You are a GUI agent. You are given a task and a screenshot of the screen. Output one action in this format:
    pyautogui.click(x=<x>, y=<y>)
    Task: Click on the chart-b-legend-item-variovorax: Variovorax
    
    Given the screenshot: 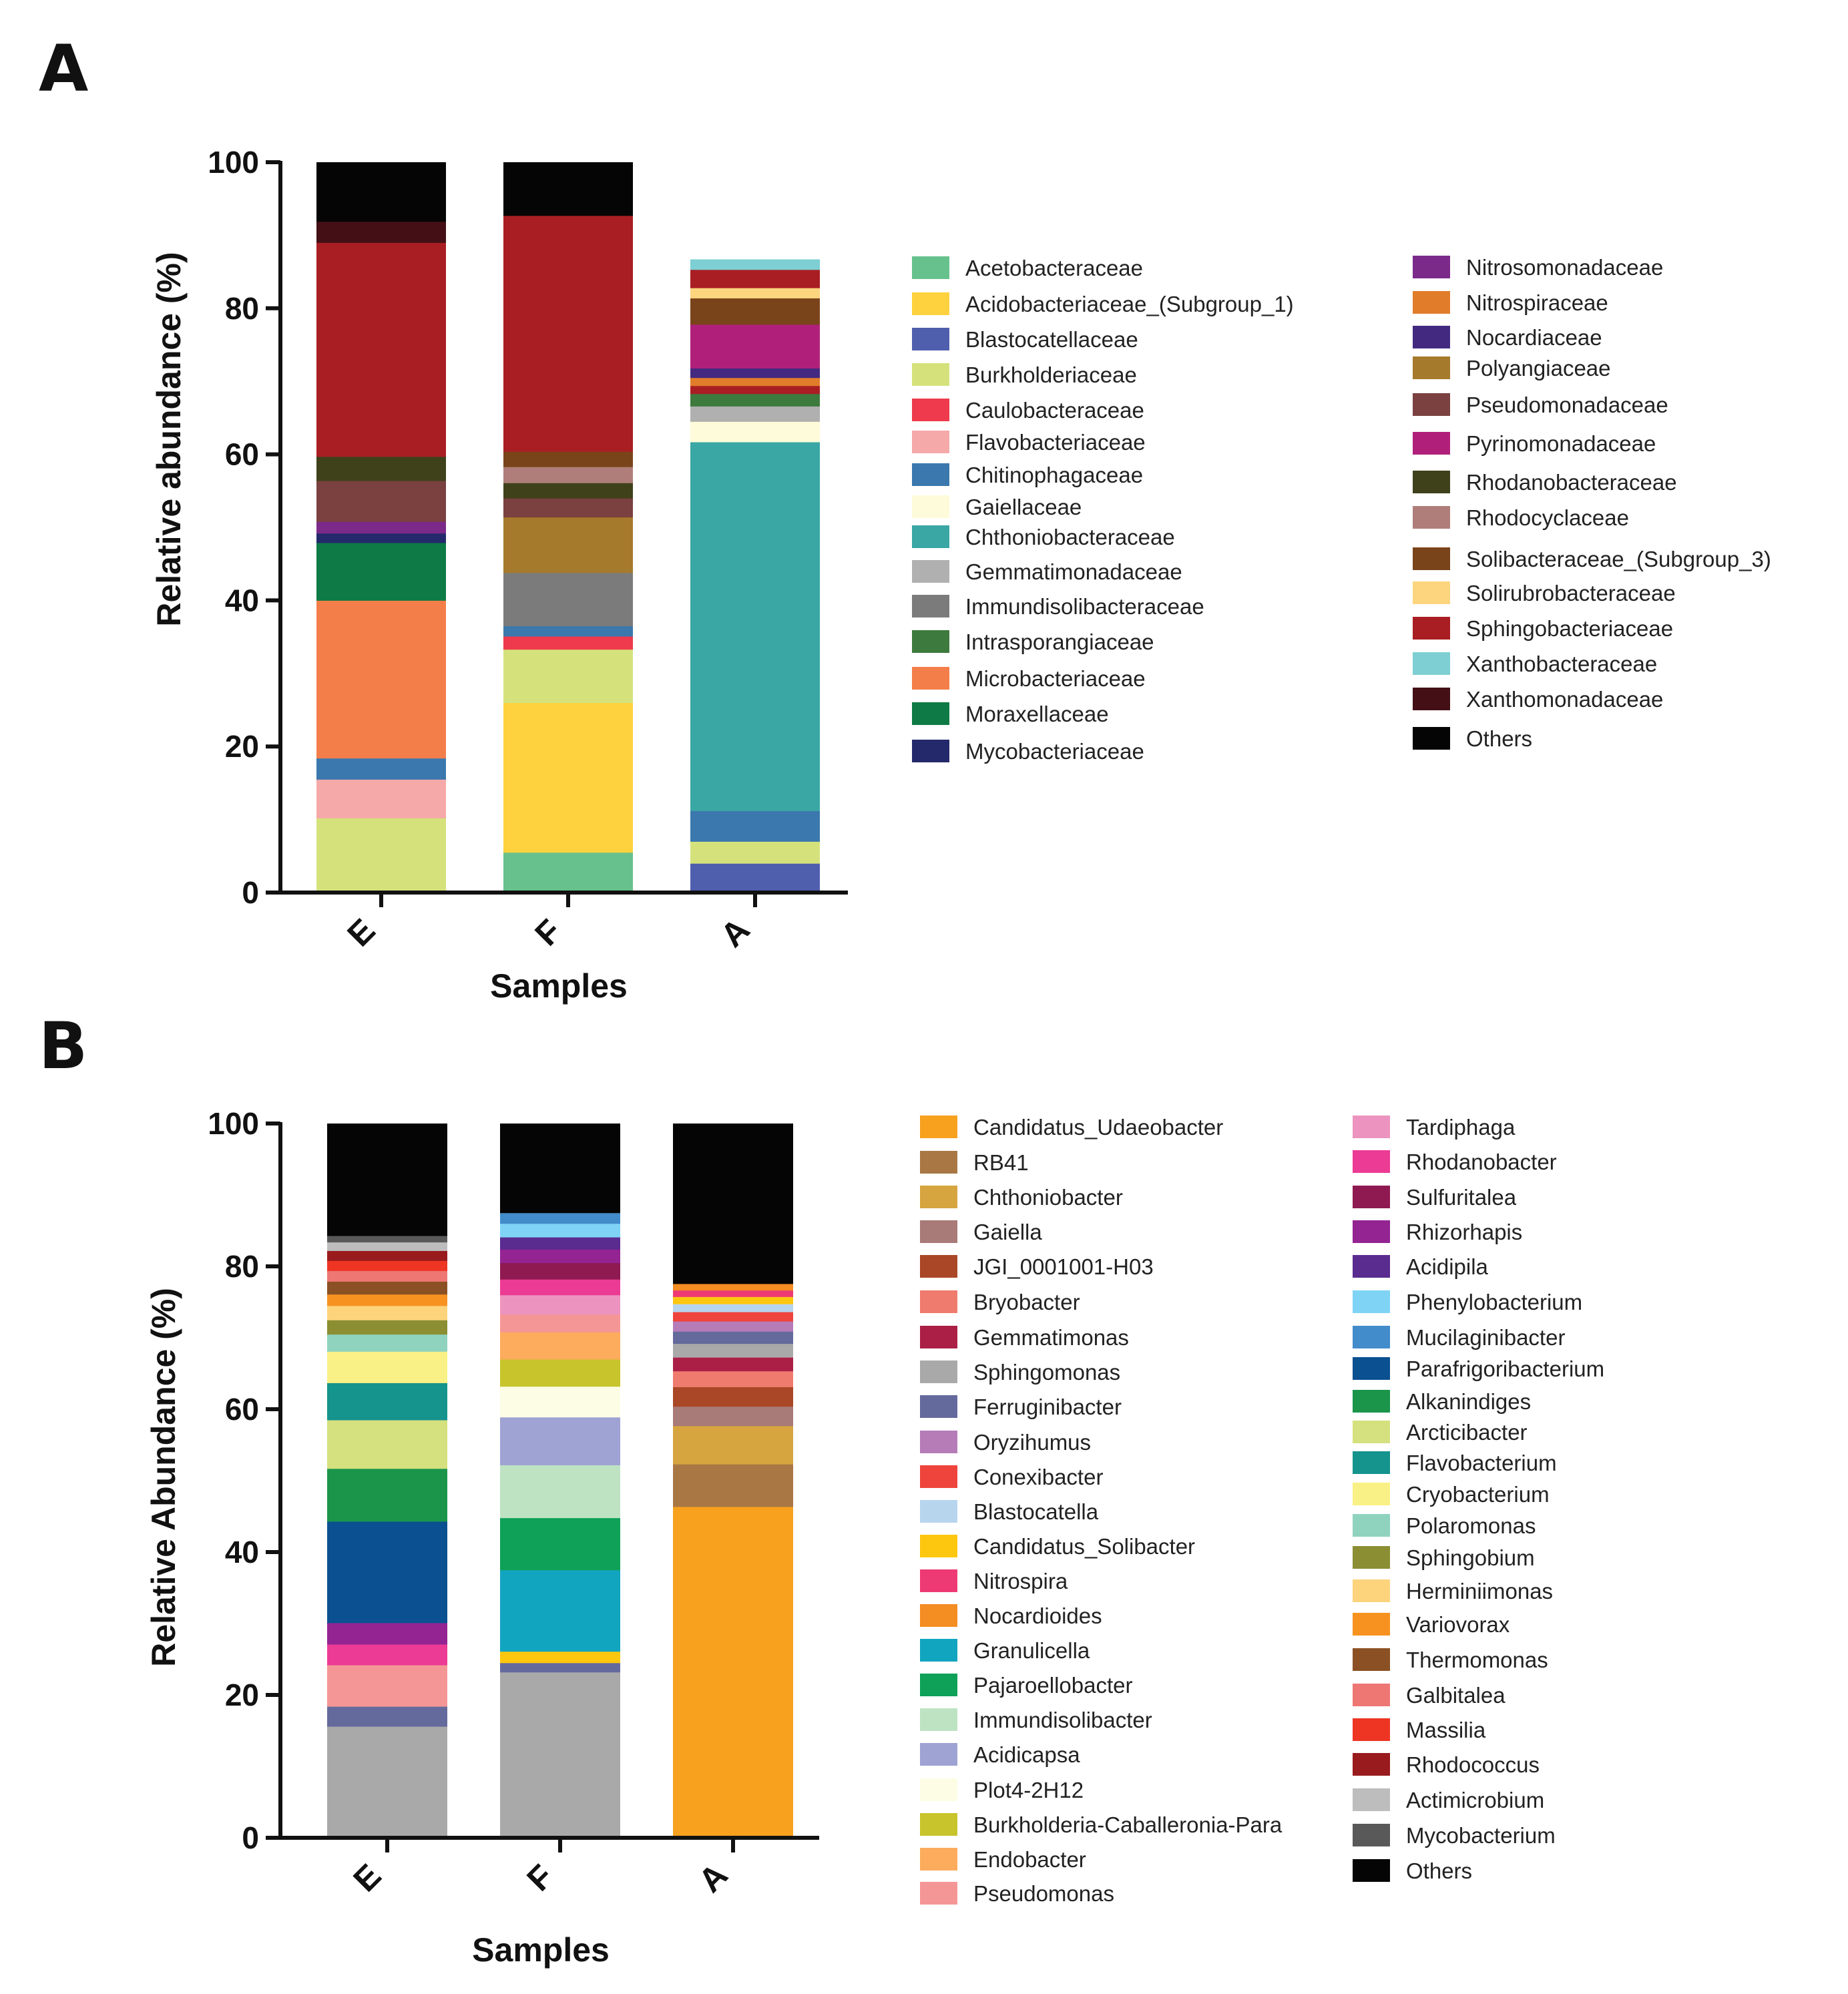 What is the action you would take?
    pyautogui.click(x=1431, y=1624)
    